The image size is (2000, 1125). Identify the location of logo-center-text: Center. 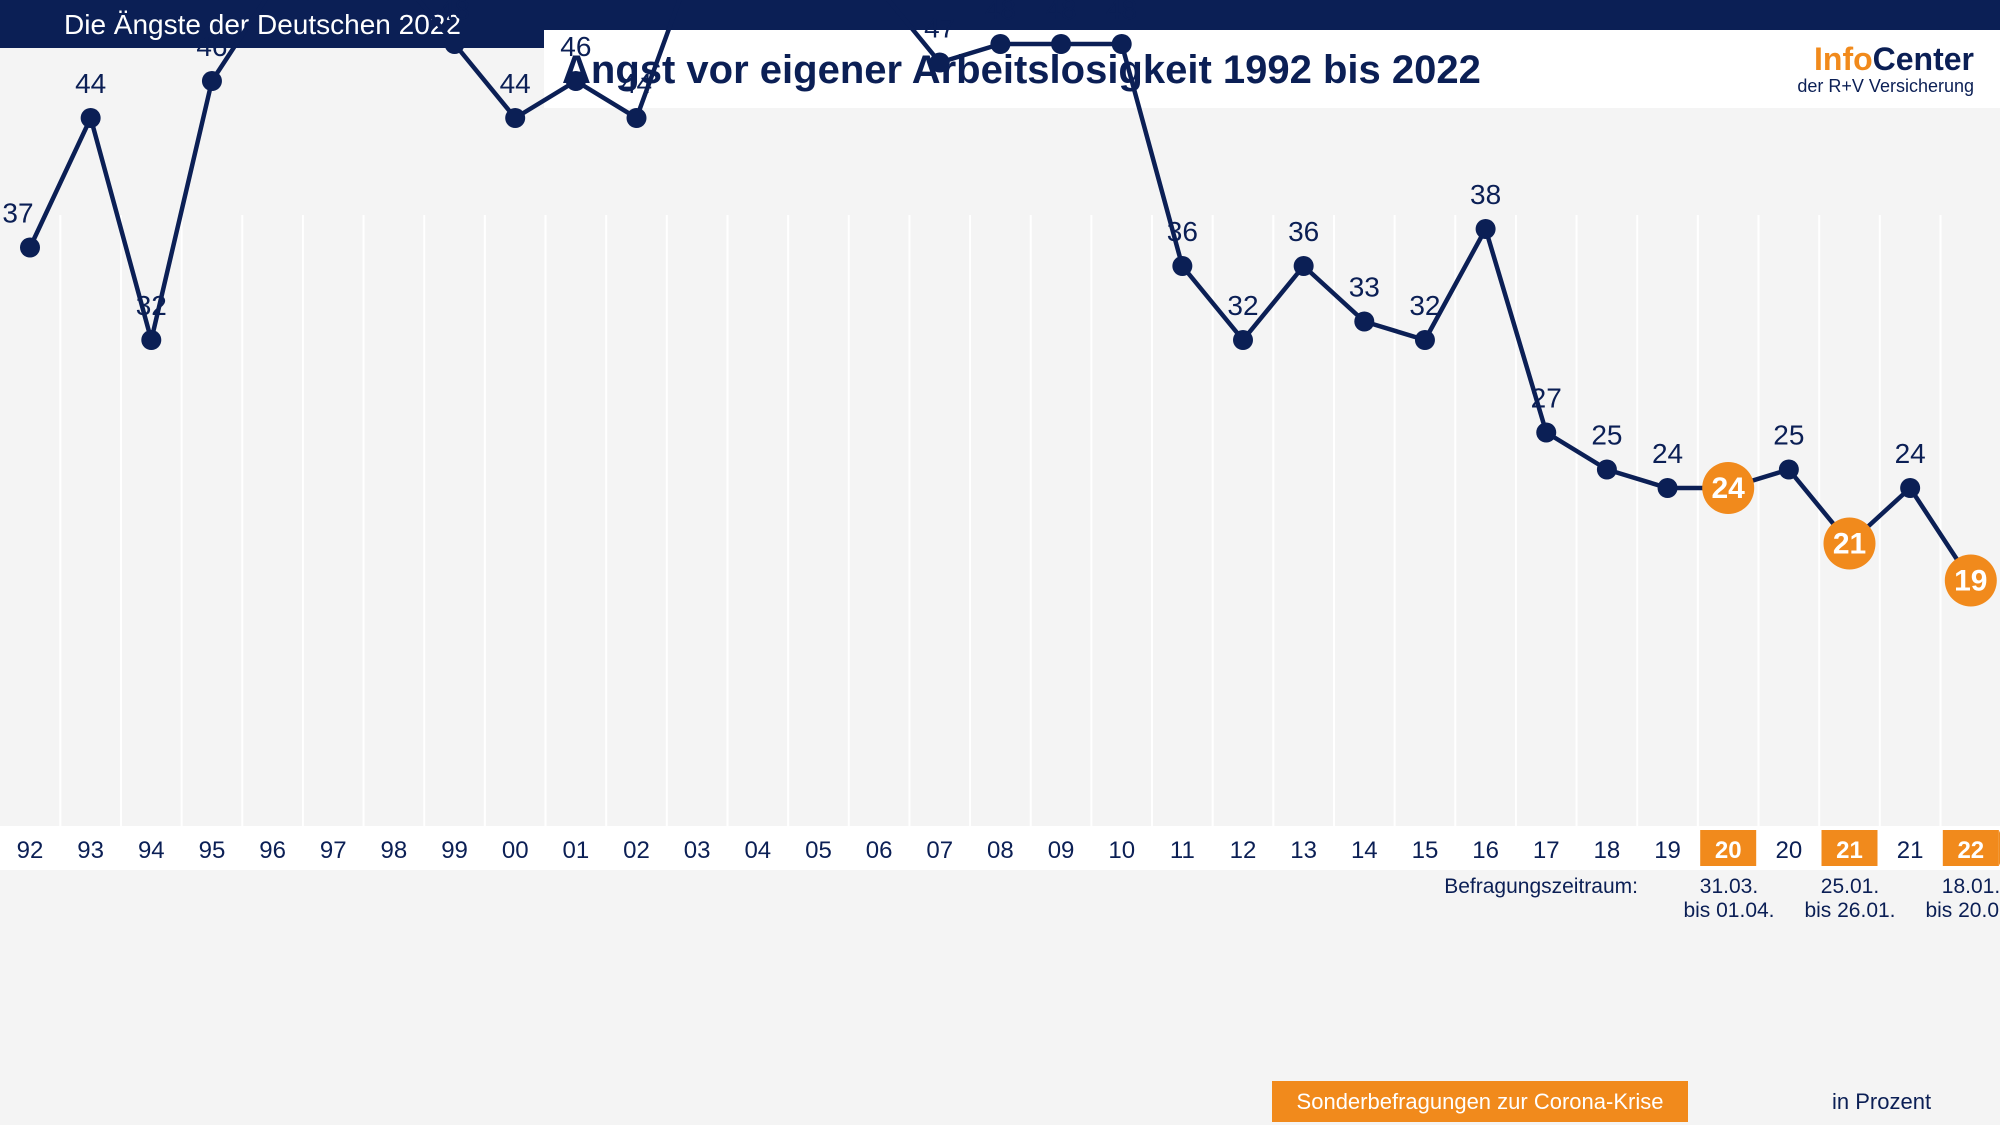
(1923, 59).